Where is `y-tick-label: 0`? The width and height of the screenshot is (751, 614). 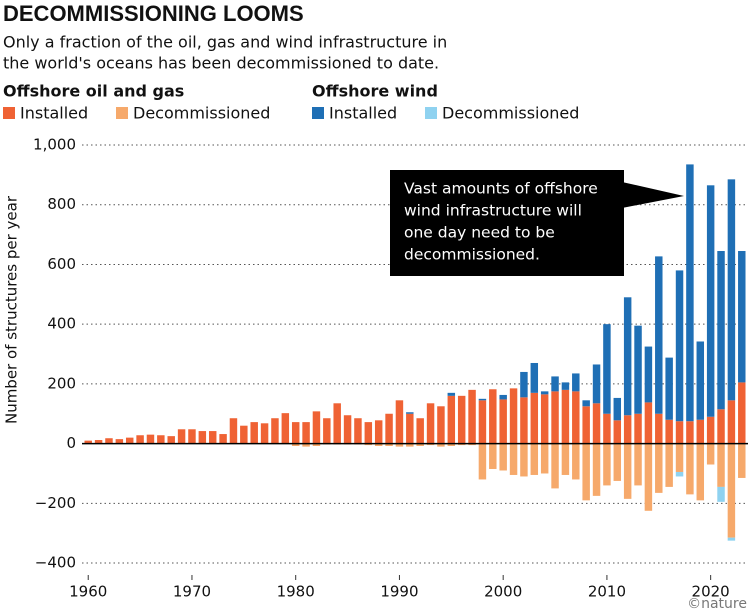 y-tick-label: 0 is located at coordinates (71, 443).